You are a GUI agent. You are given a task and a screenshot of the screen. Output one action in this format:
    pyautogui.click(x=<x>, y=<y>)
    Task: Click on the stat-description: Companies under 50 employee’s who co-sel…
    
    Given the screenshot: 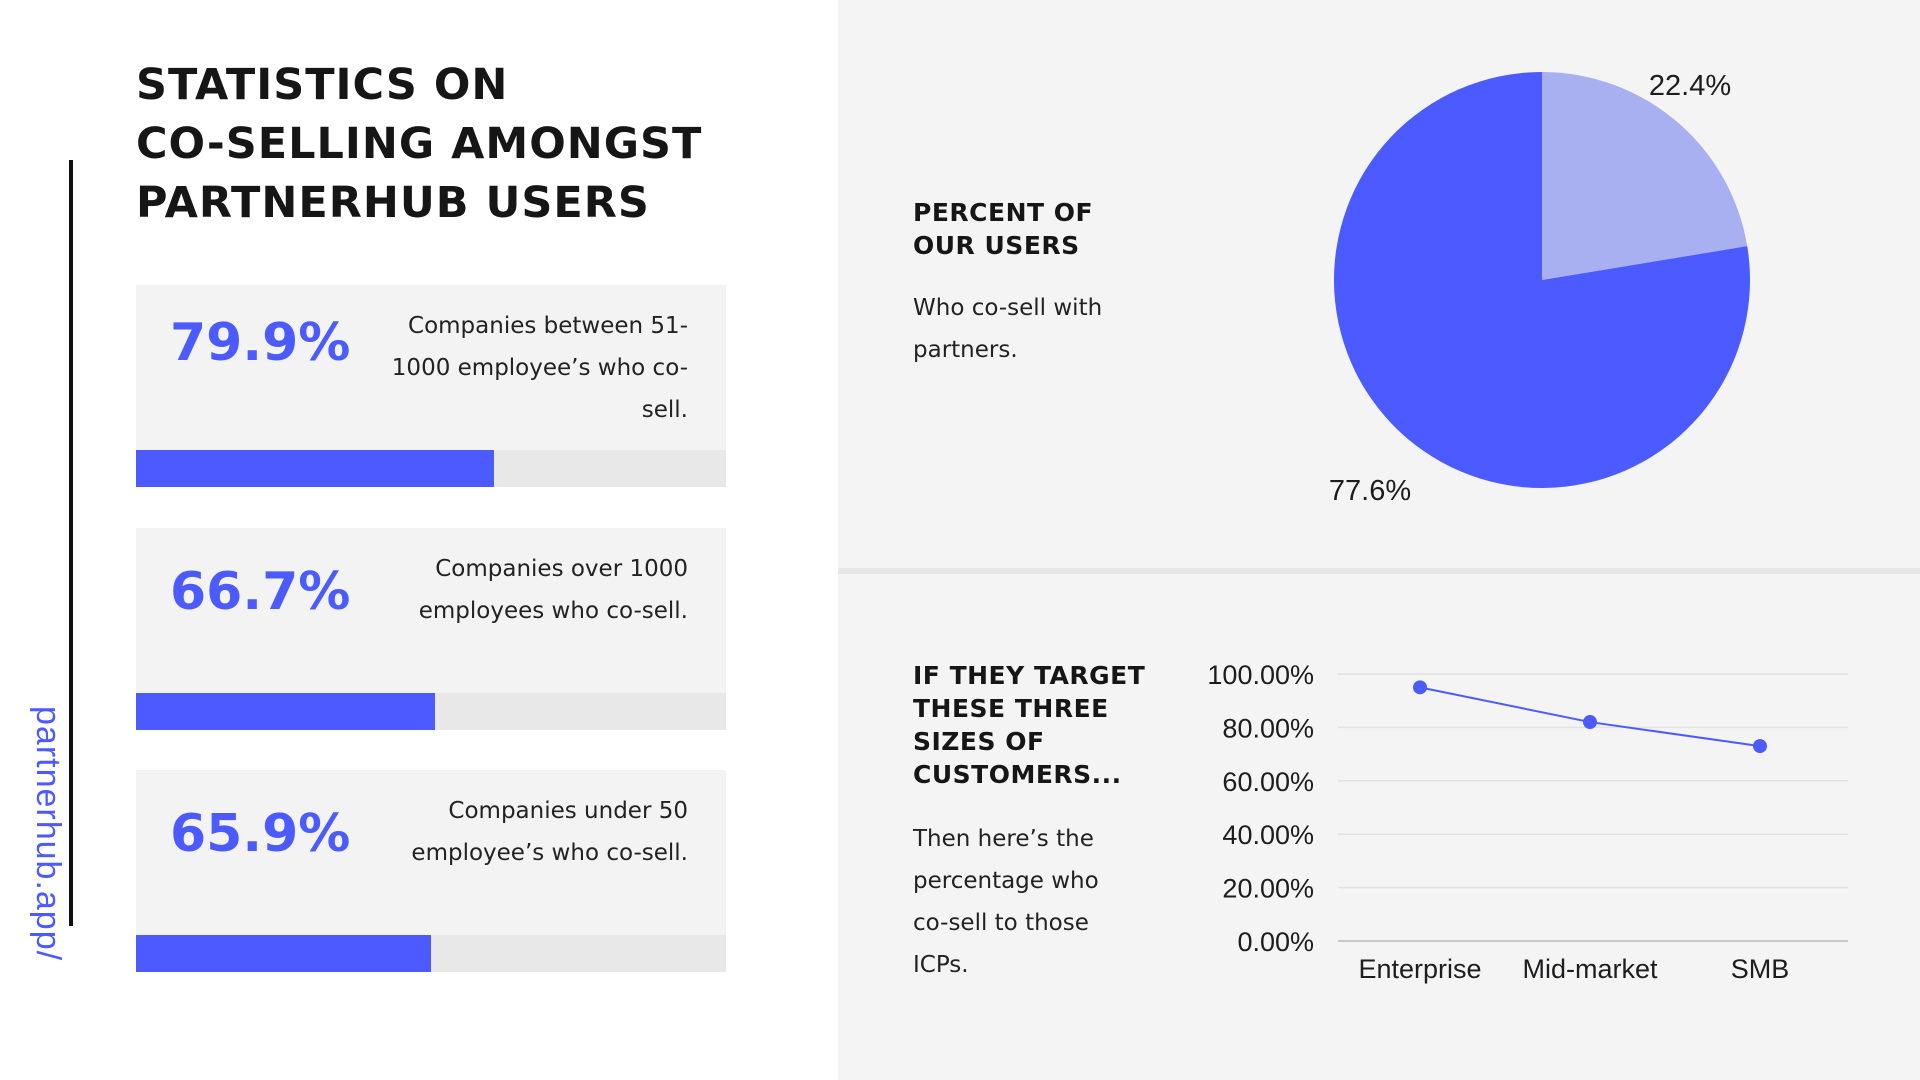 What is the action you would take?
    pyautogui.click(x=549, y=832)
    